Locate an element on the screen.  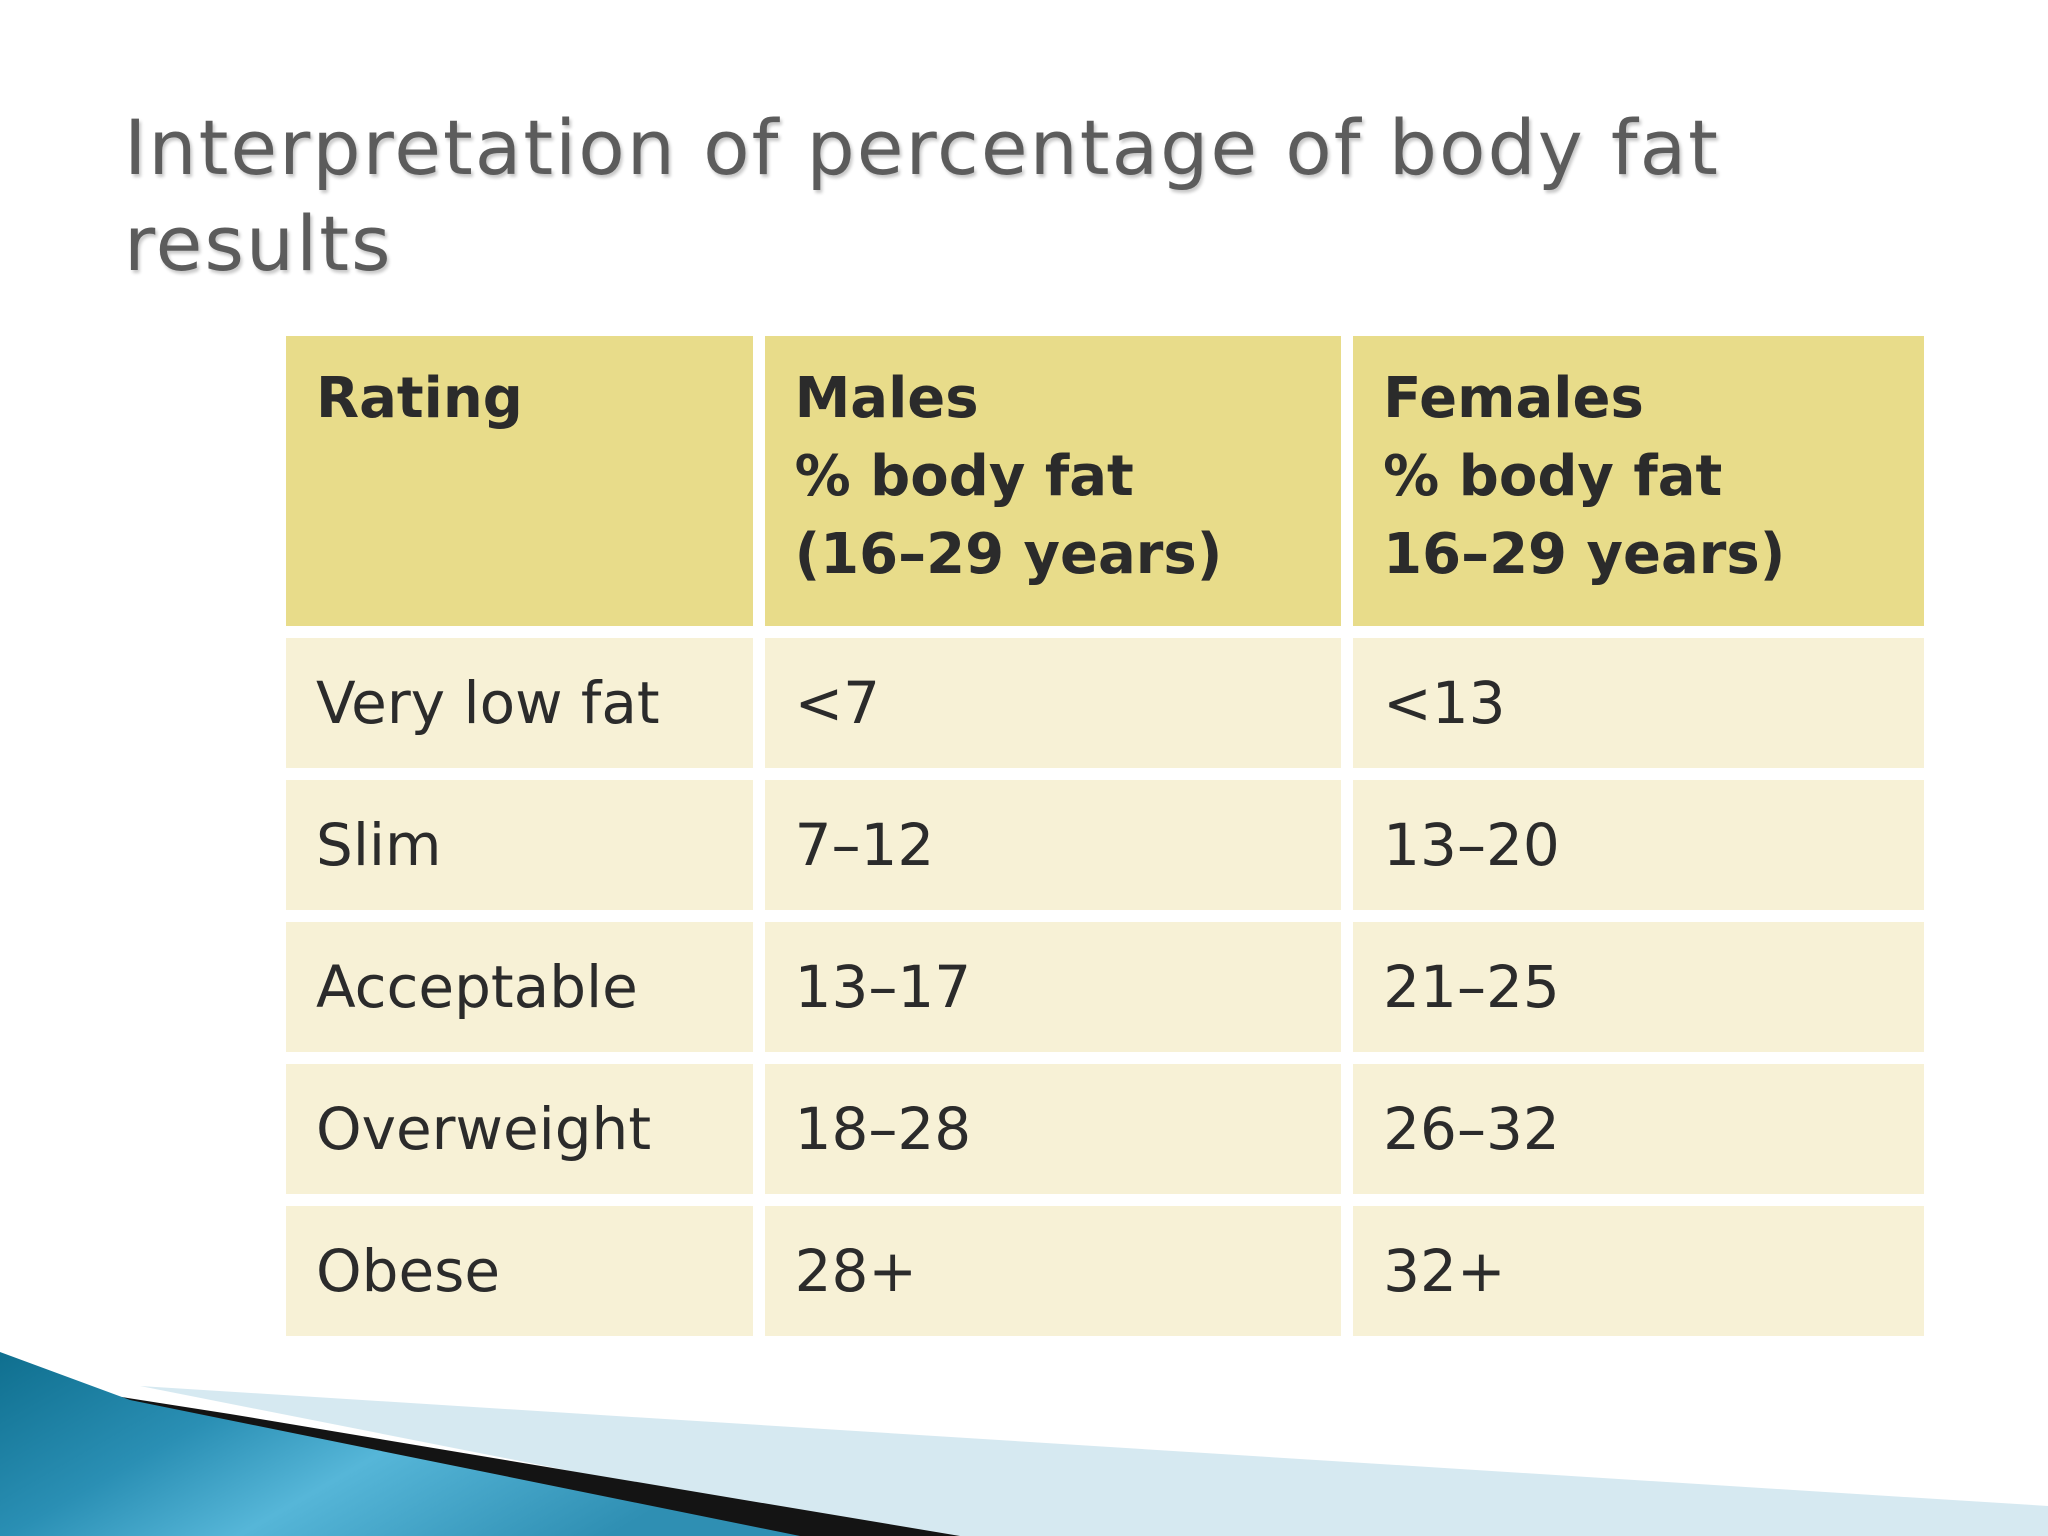
cell-females: <13 is located at coordinates (1638, 703).